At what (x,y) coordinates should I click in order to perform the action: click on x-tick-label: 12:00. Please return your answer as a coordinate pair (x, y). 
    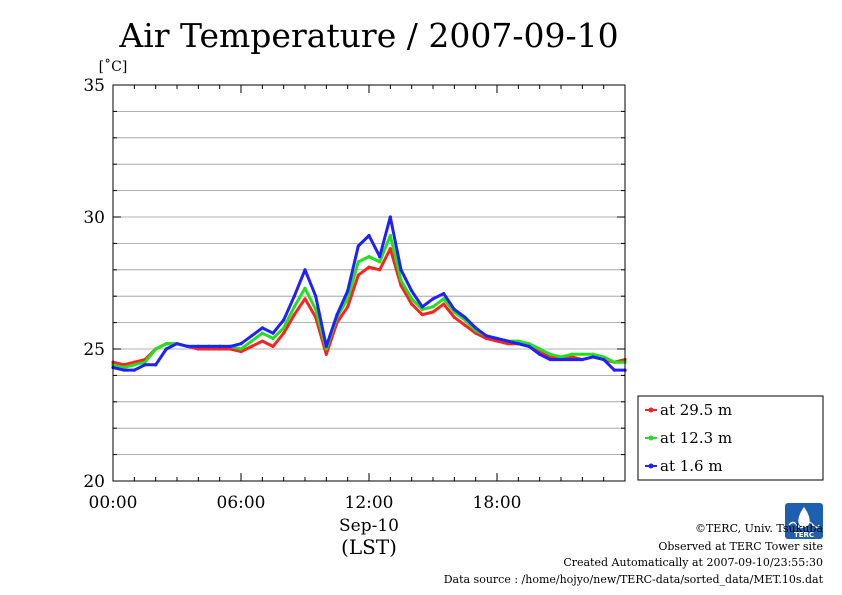
    Looking at the image, I should click on (369, 503).